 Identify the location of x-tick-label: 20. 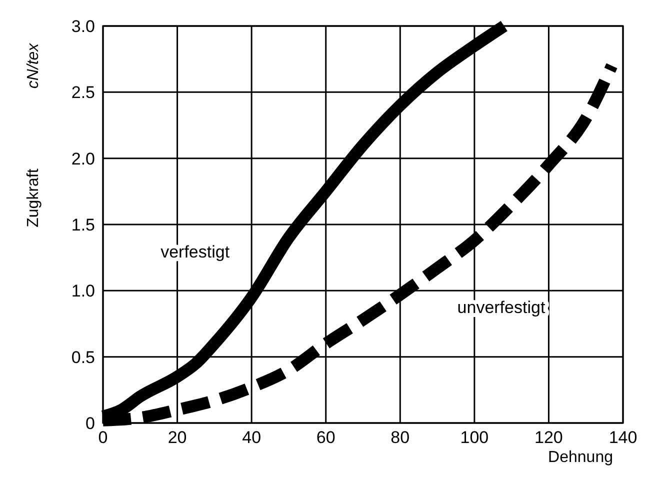
(177, 437).